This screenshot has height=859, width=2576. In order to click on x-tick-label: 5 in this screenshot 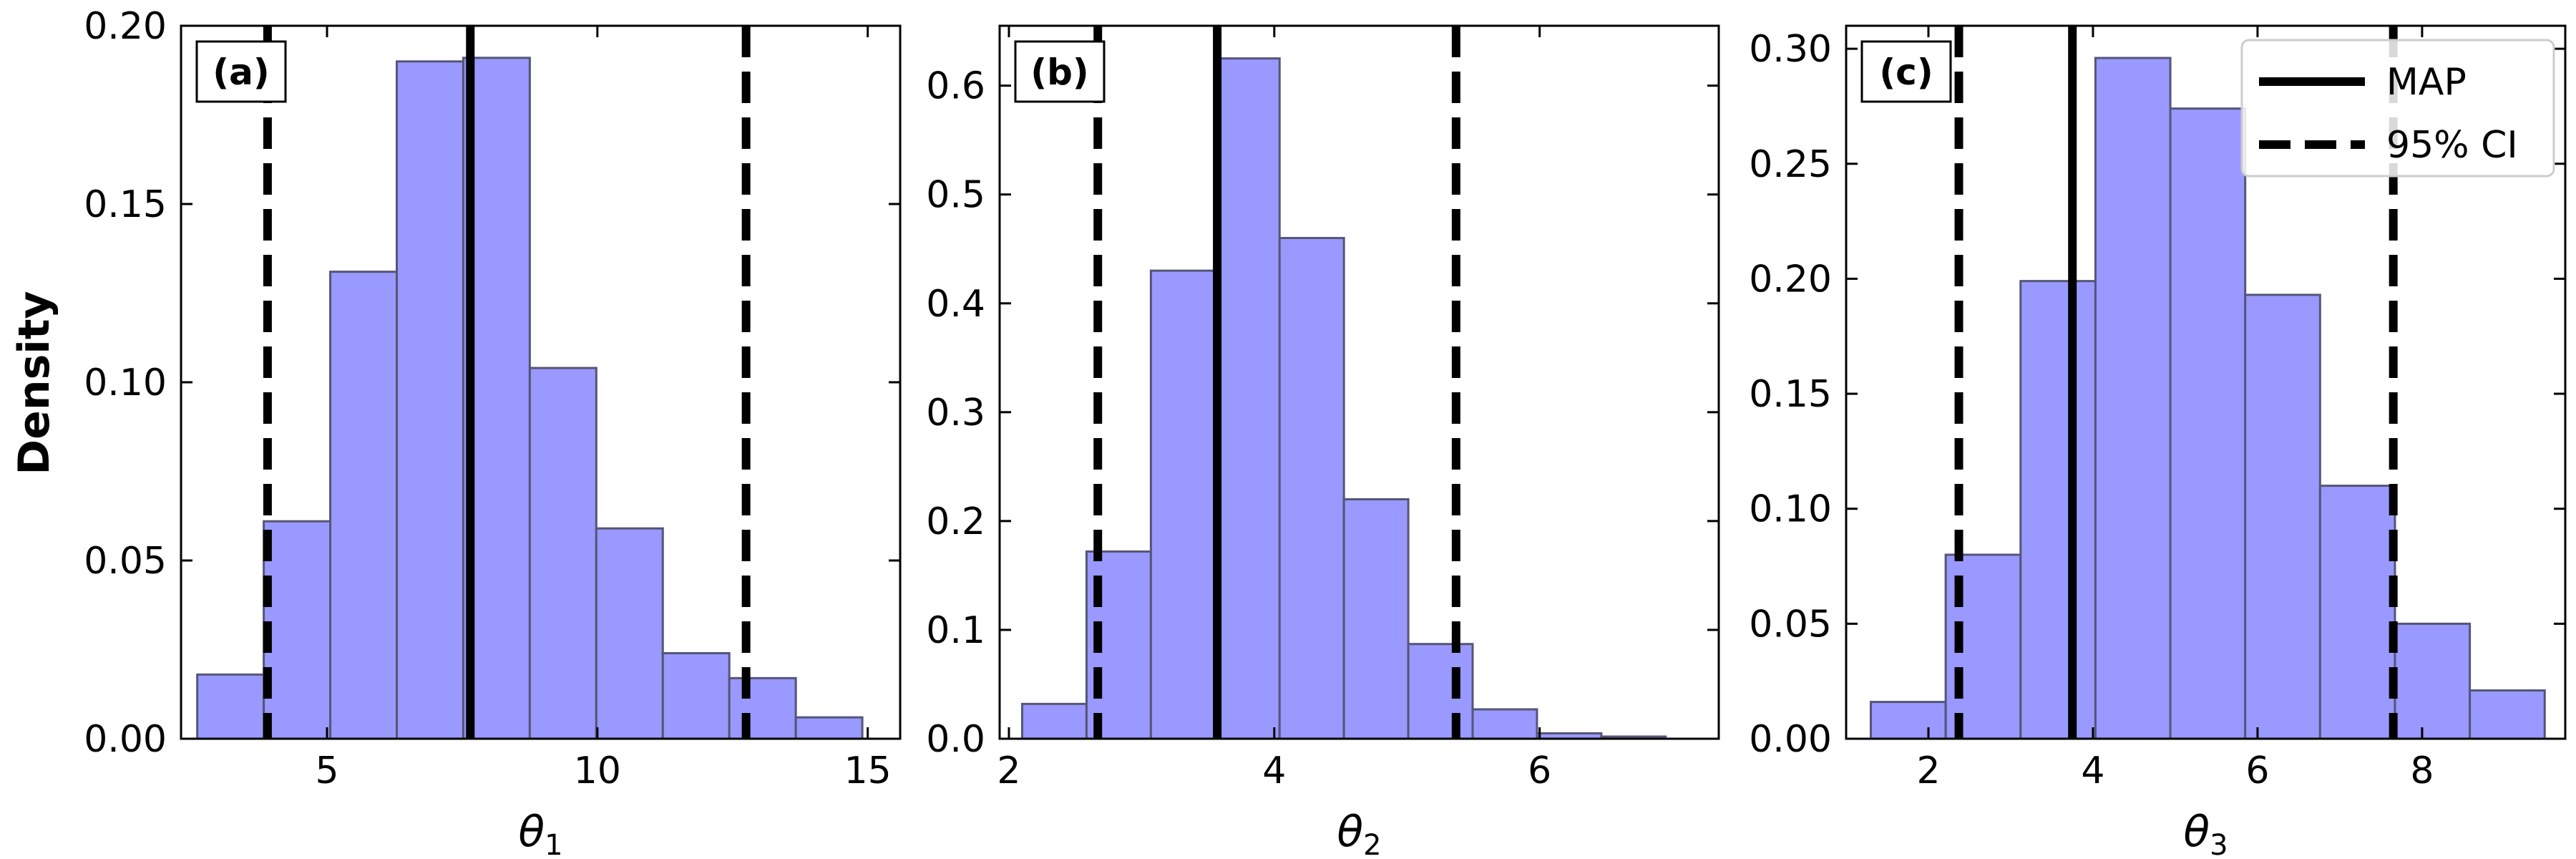, I will do `click(326, 770)`.